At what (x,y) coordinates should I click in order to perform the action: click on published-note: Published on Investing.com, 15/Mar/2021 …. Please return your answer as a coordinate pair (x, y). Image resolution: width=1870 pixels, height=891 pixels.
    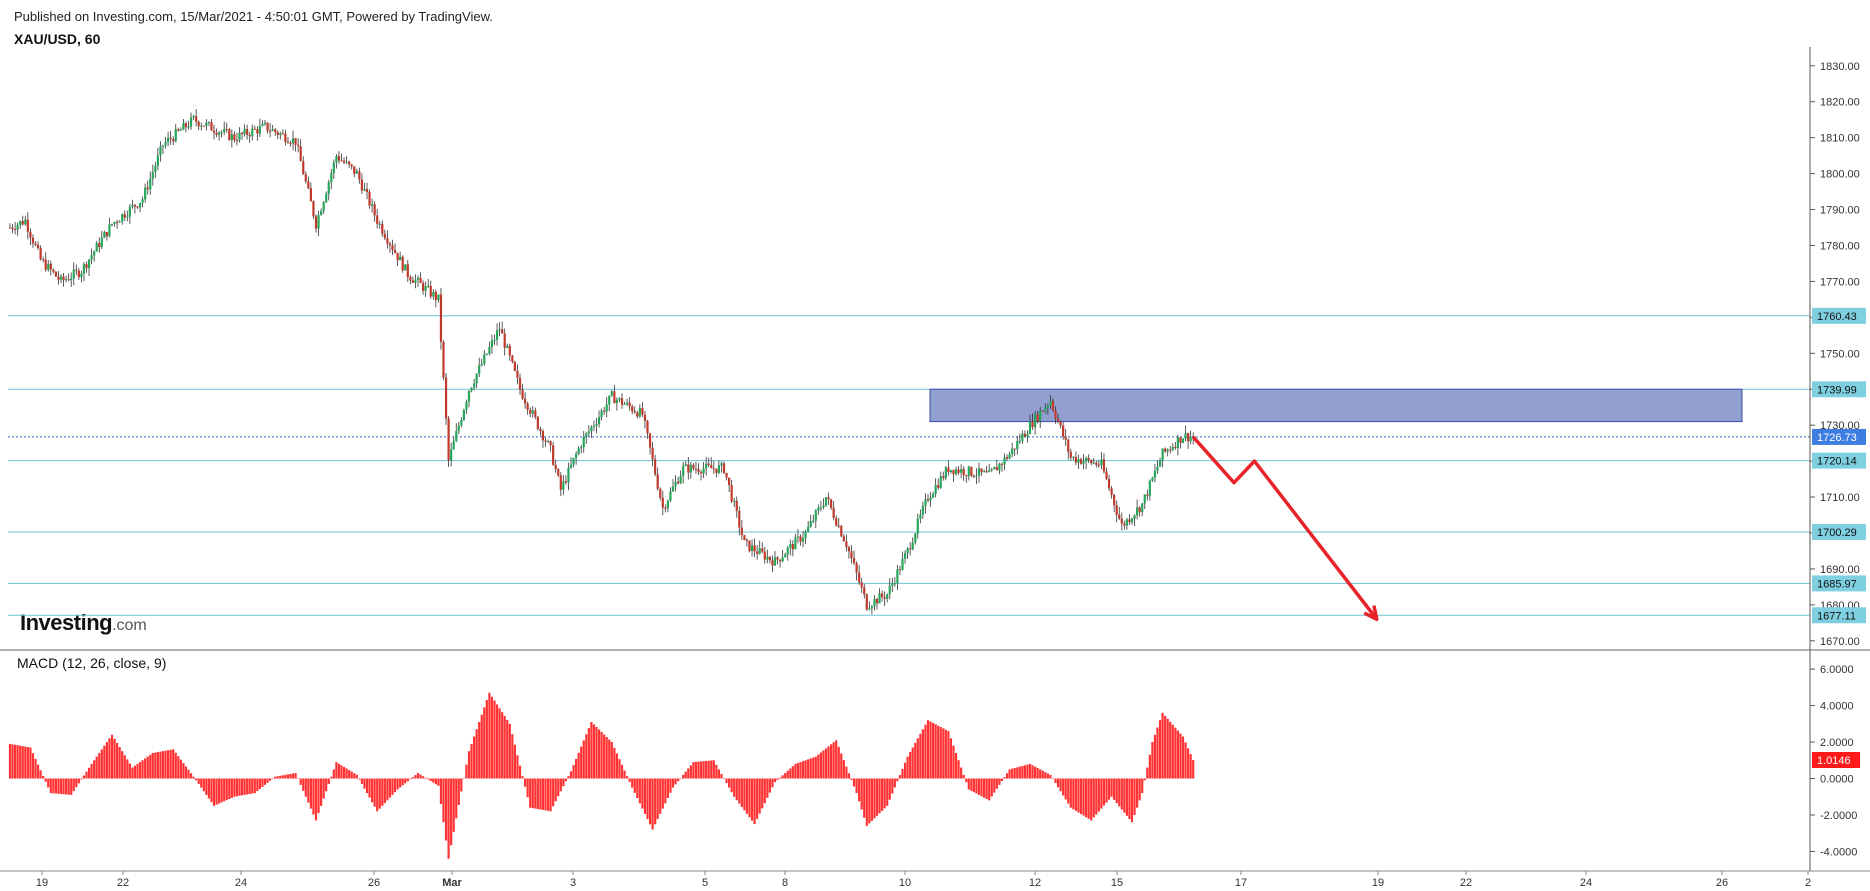
    Looking at the image, I should click on (253, 16).